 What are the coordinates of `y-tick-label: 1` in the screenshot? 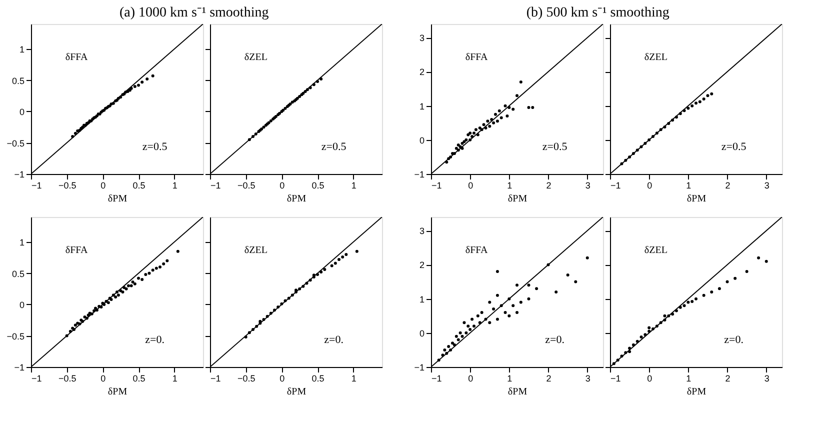 It's located at (21, 243).